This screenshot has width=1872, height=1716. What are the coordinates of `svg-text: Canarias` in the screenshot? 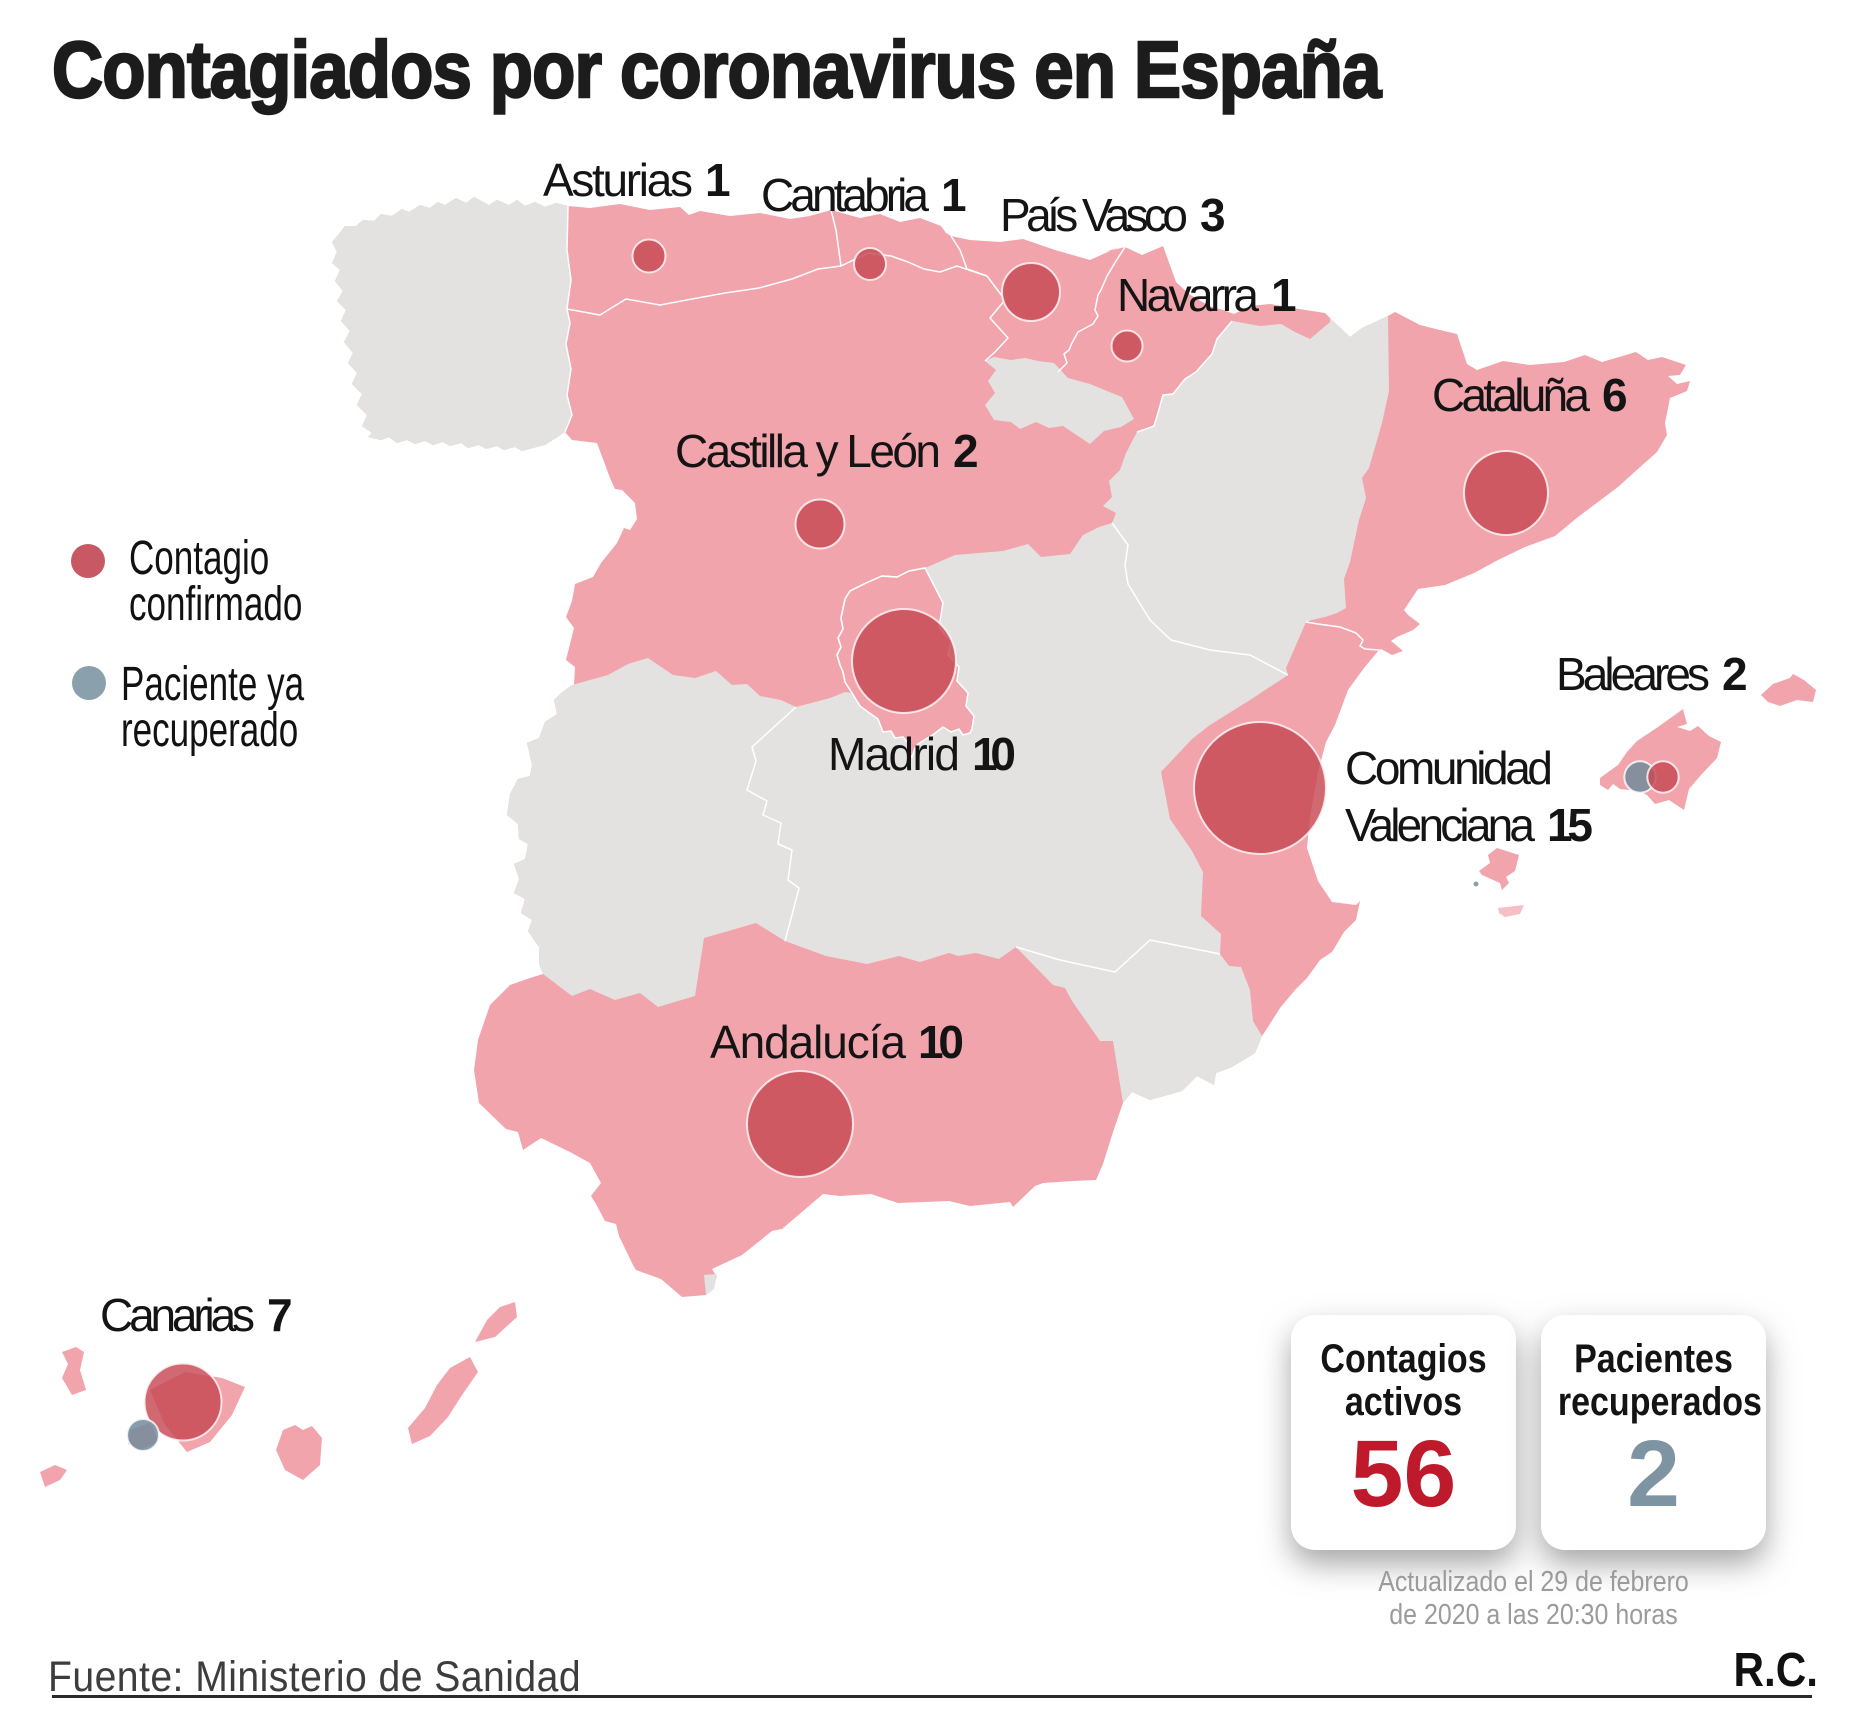 It's located at (177, 1315).